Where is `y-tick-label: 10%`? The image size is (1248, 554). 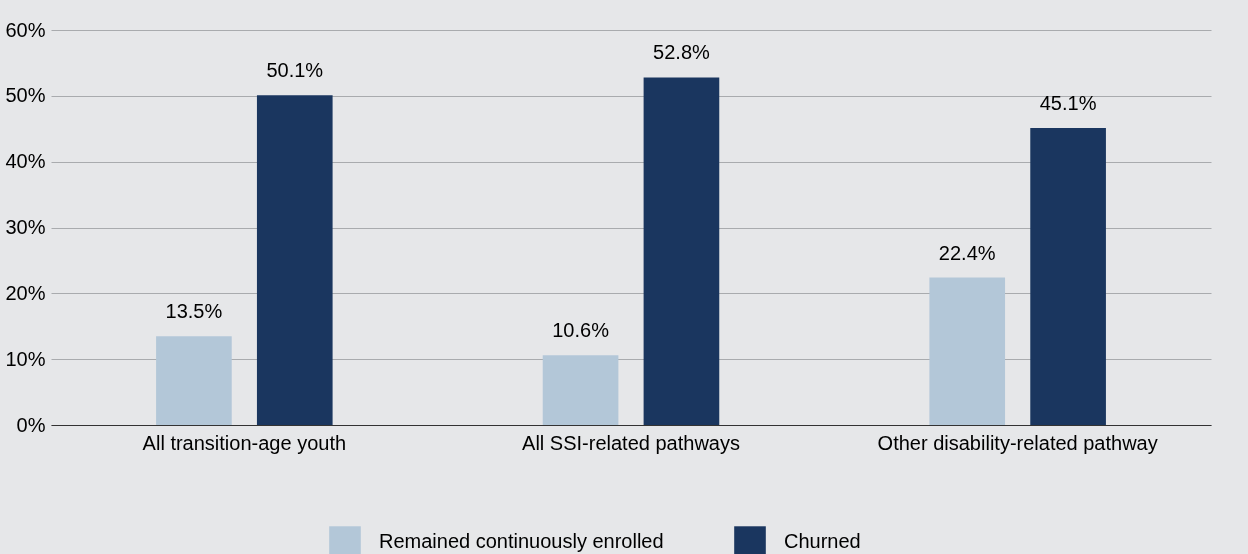 y-tick-label: 10% is located at coordinates (25, 358).